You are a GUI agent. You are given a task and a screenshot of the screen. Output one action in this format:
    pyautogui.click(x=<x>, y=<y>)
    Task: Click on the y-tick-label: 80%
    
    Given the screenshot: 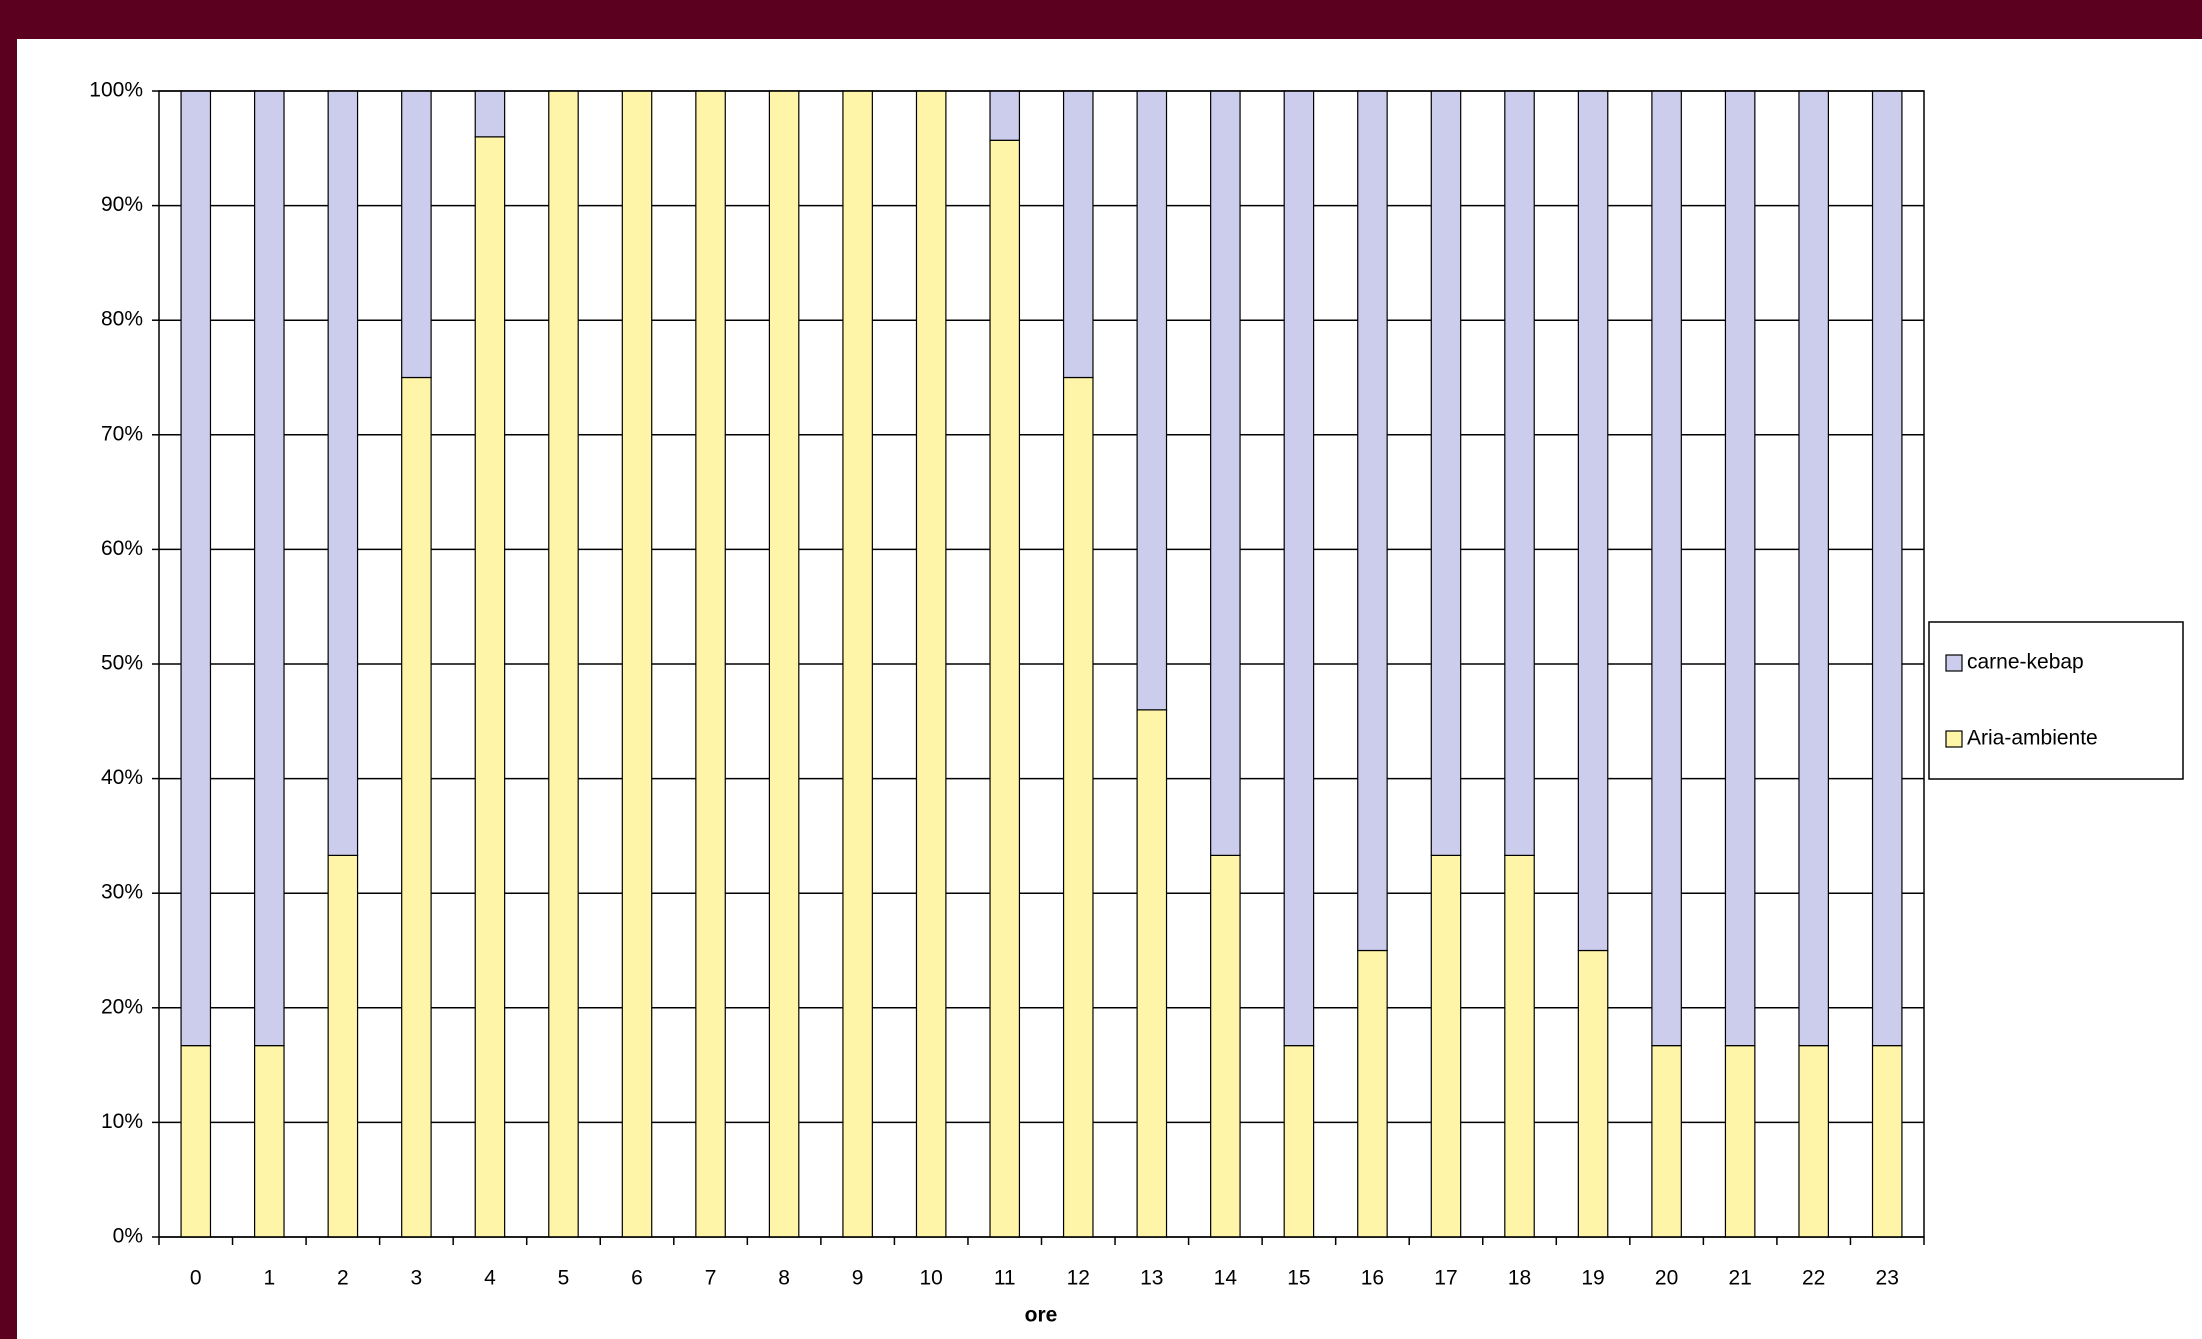 What is the action you would take?
    pyautogui.click(x=122, y=319)
    